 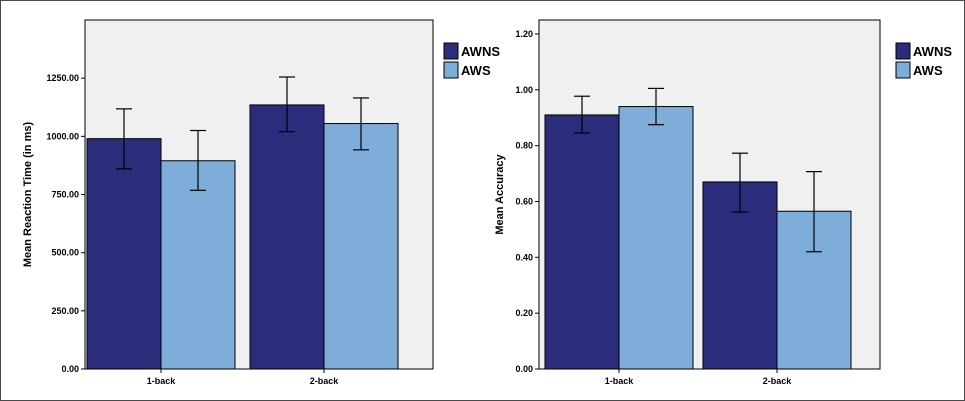 I want to click on y-tick-label: 1.20, so click(x=524, y=34).